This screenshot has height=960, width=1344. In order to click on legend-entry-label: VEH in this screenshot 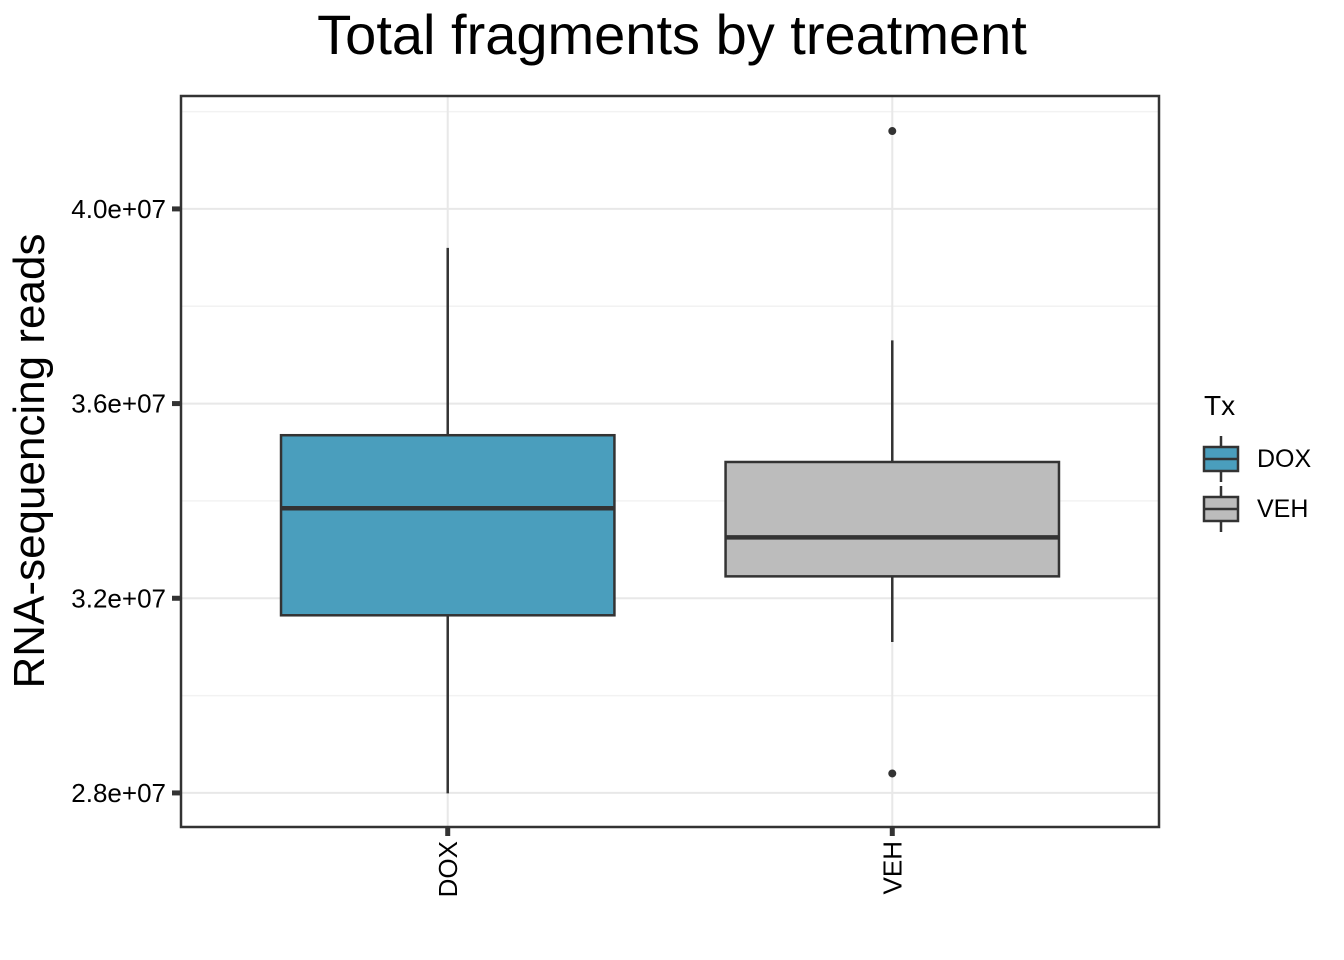, I will do `click(1283, 508)`.